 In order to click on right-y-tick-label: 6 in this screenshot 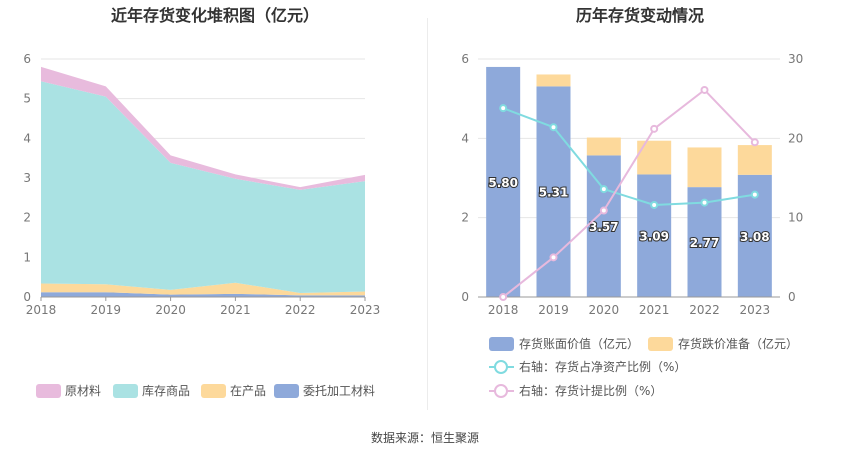, I will do `click(465, 59)`.